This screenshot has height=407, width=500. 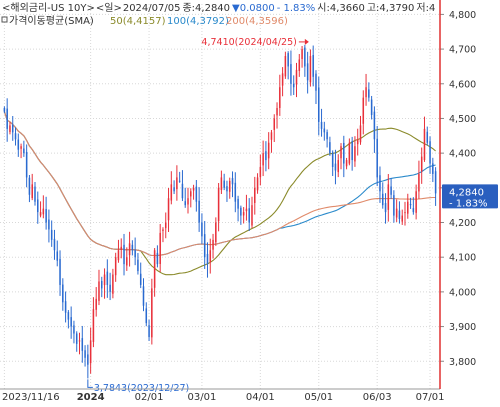 What do you see at coordinates (468, 203) in the screenshot?
I see `price-tag-pct: - 1.83%` at bounding box center [468, 203].